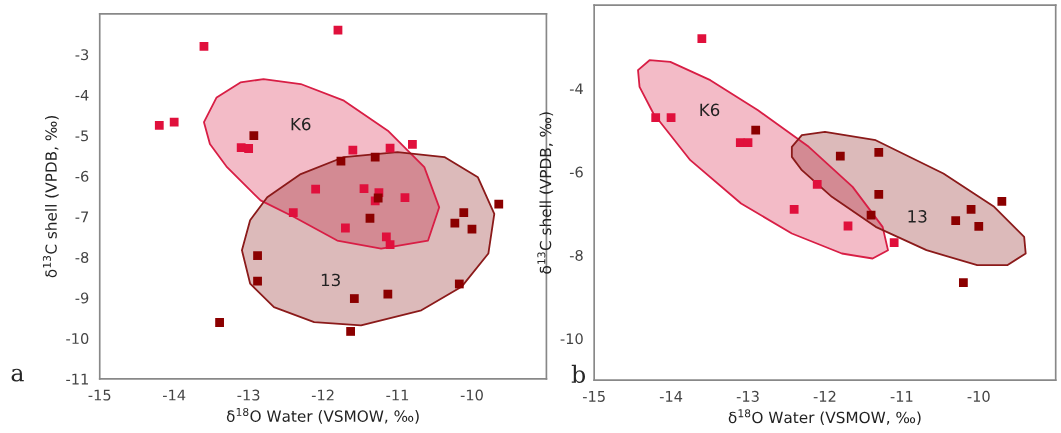  I want to click on y-tick-label: -9, so click(82, 298).